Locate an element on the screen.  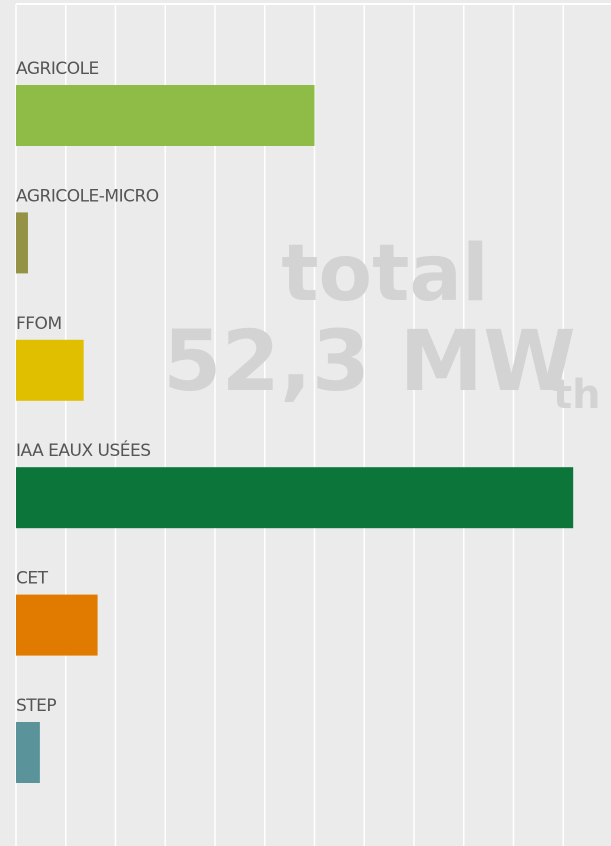
category-label: FFOM is located at coordinates (39, 324).